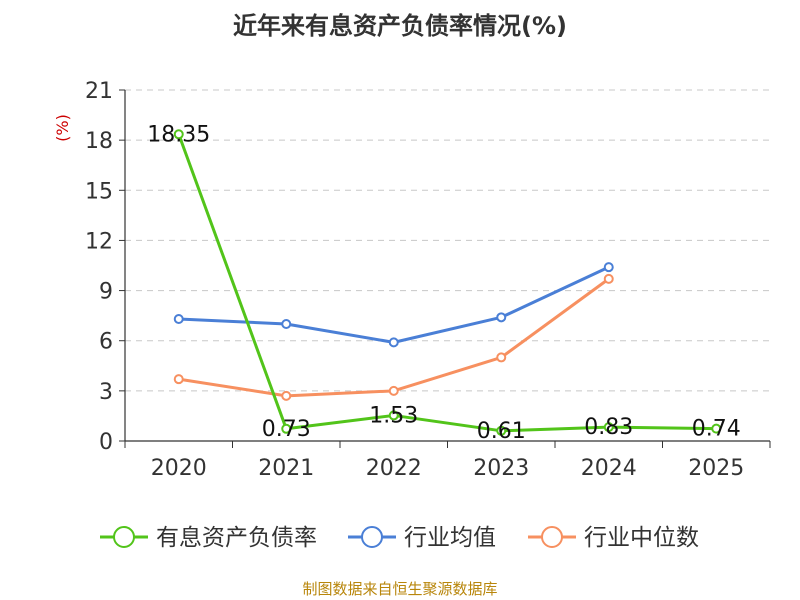  I want to click on data-label: 18.35, so click(178, 134).